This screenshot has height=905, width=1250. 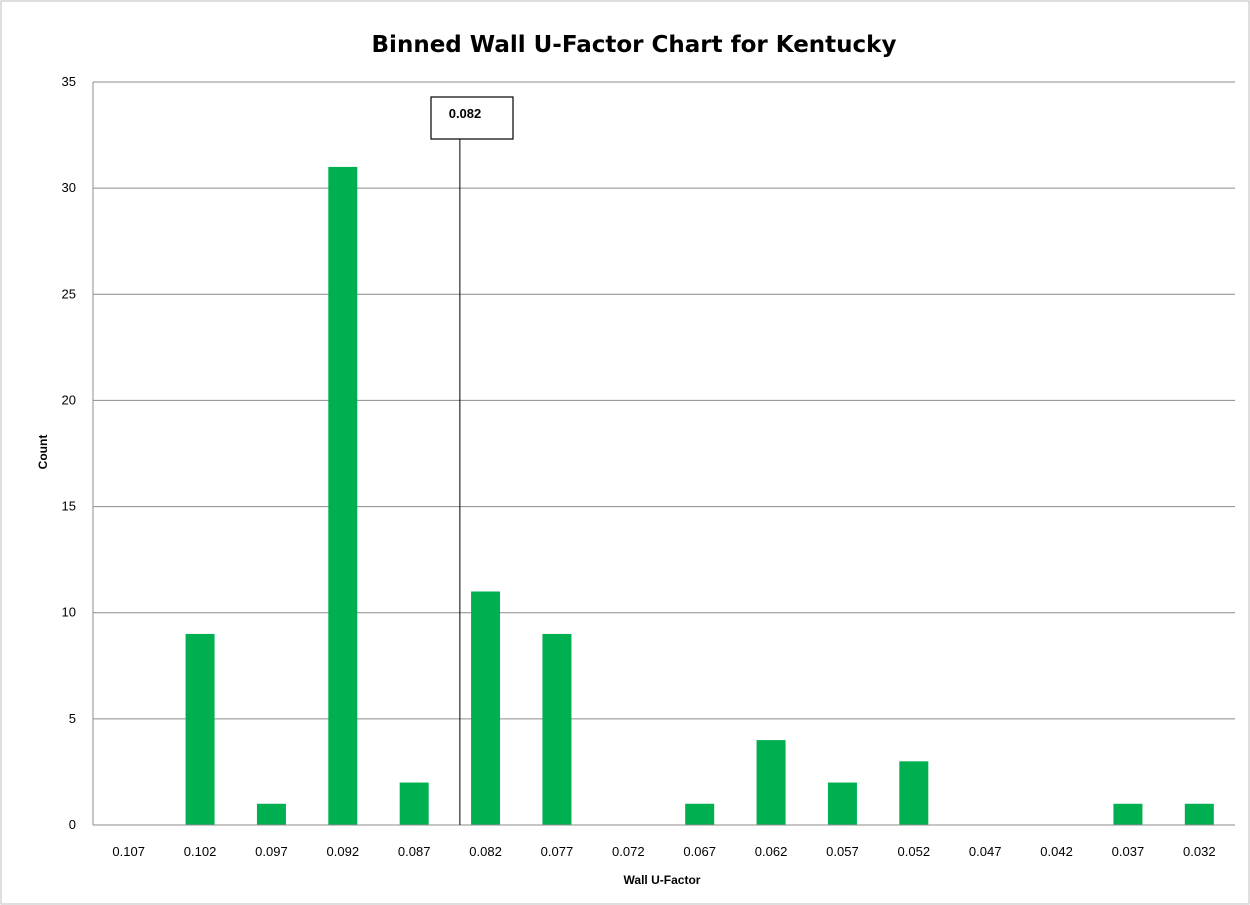 What do you see at coordinates (662, 880) in the screenshot?
I see `x-axis-label: Wall U-Factor` at bounding box center [662, 880].